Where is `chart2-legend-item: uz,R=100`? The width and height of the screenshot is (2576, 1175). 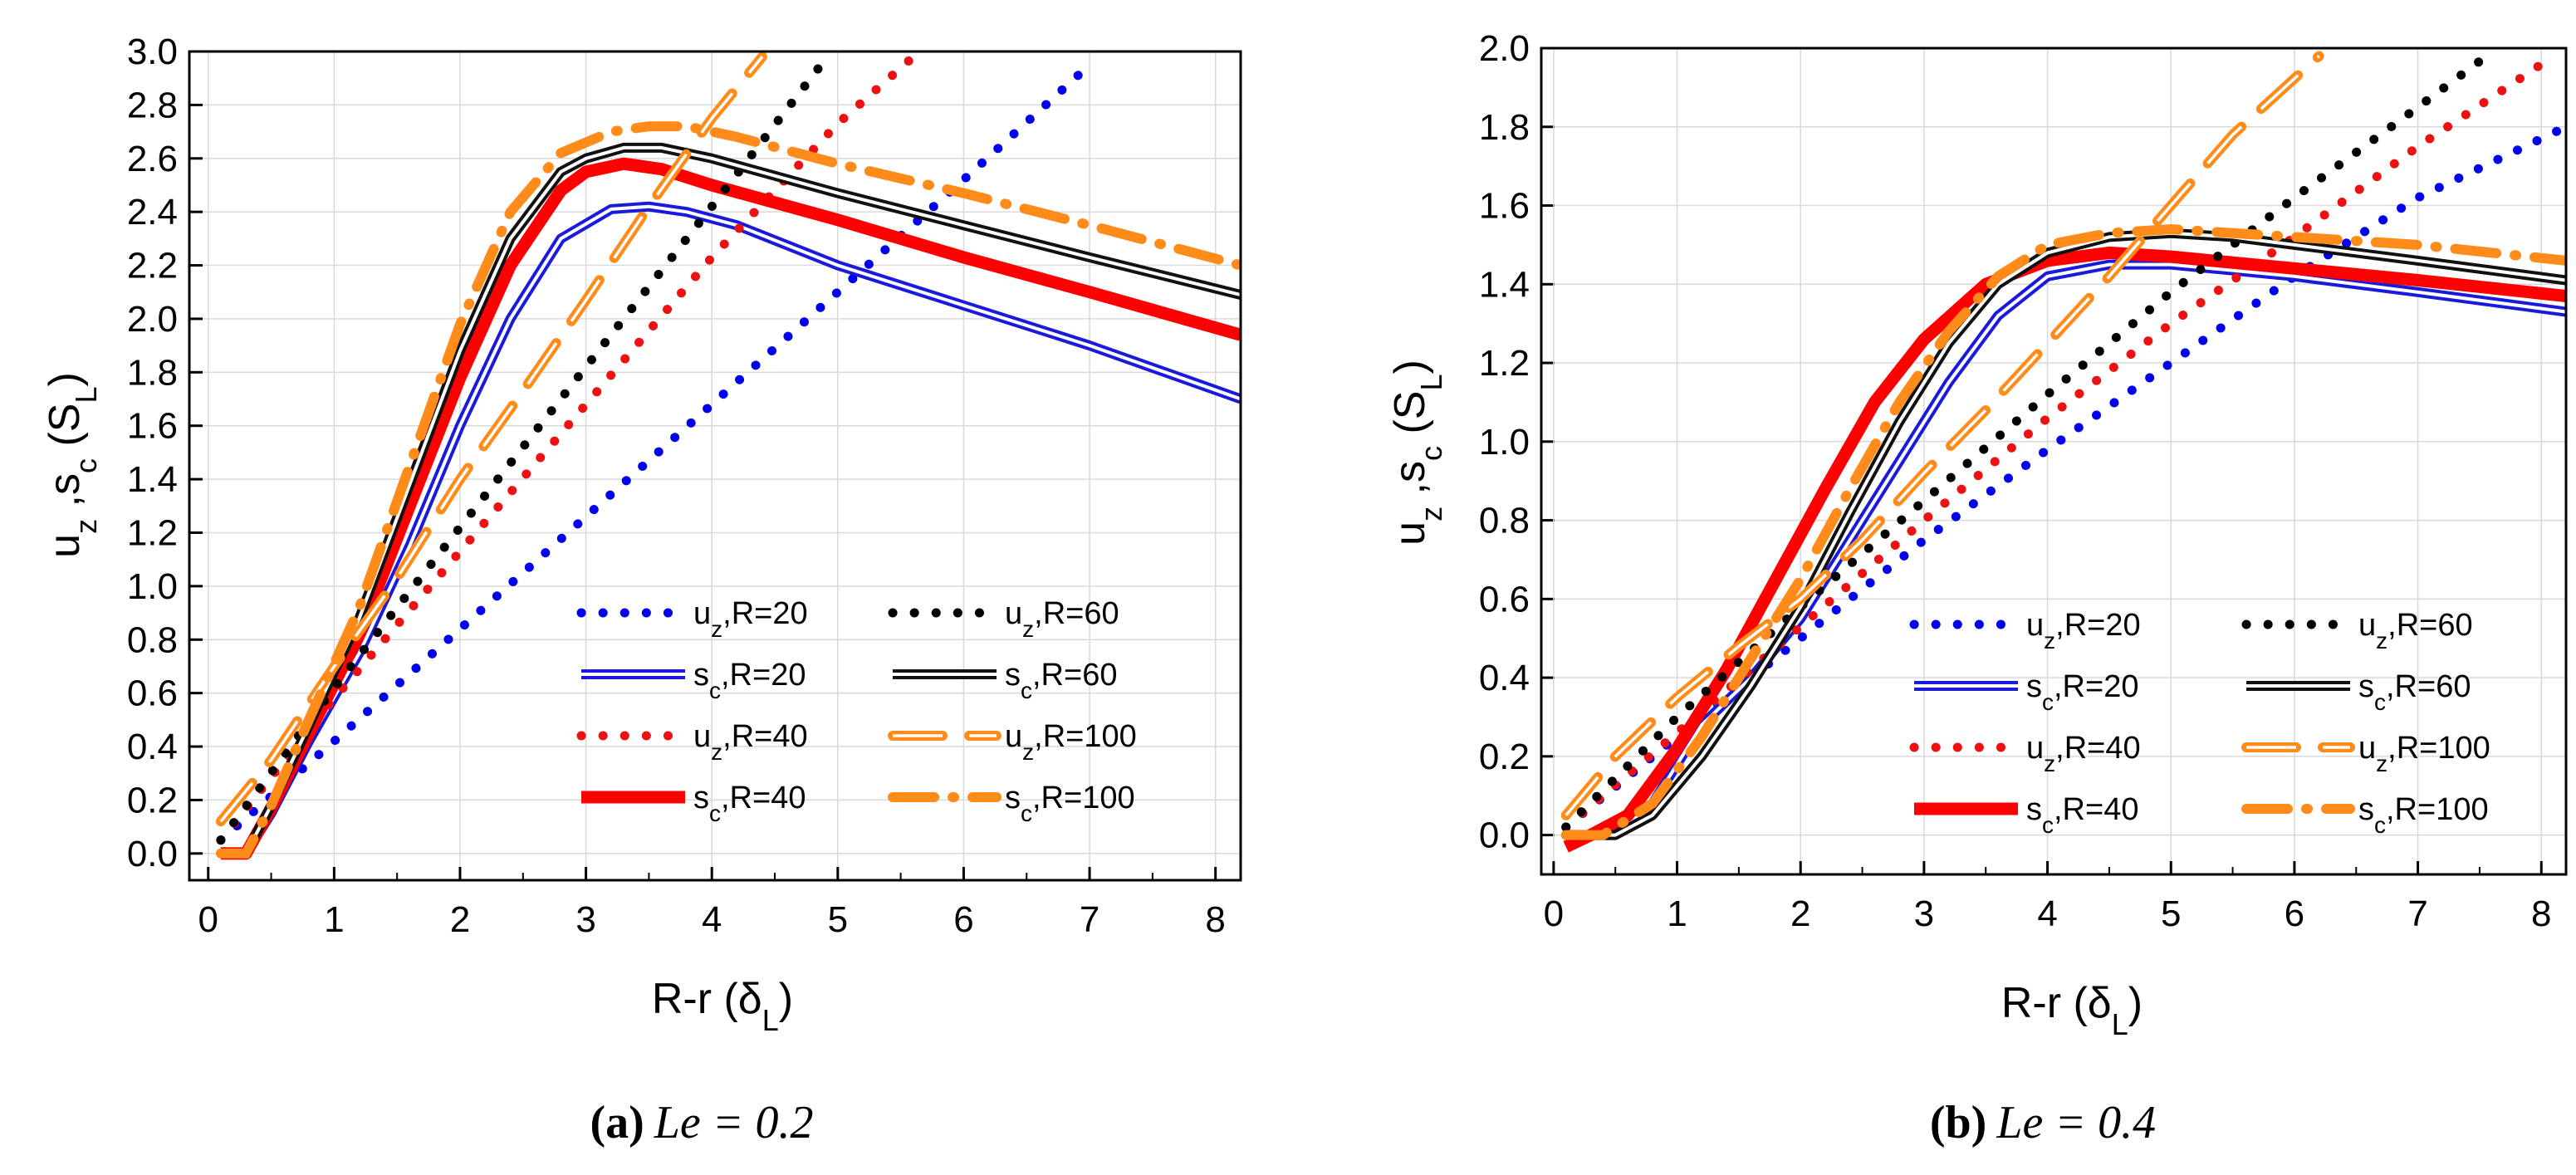
chart2-legend-item: uz,R=100 is located at coordinates (2366, 754).